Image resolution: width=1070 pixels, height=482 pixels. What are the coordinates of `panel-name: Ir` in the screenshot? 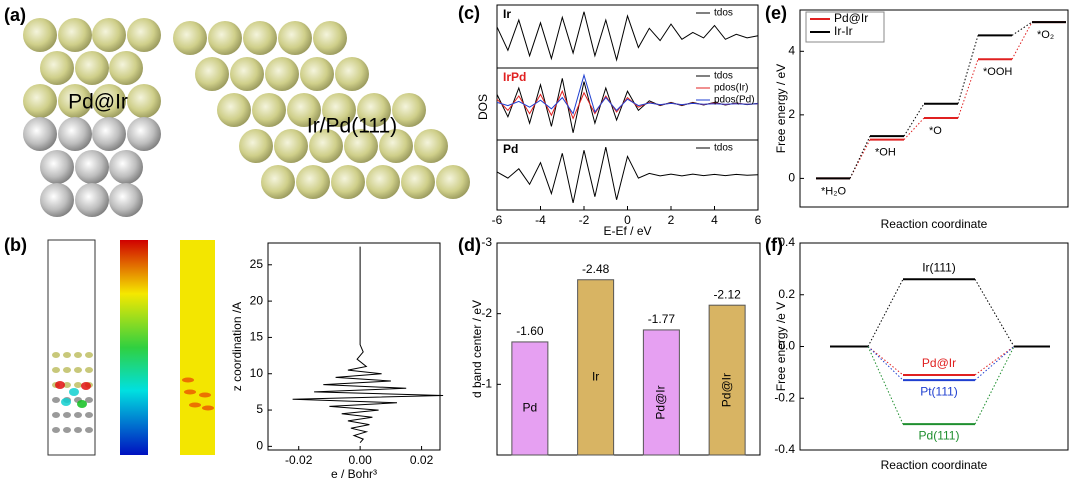 It's located at (507, 14).